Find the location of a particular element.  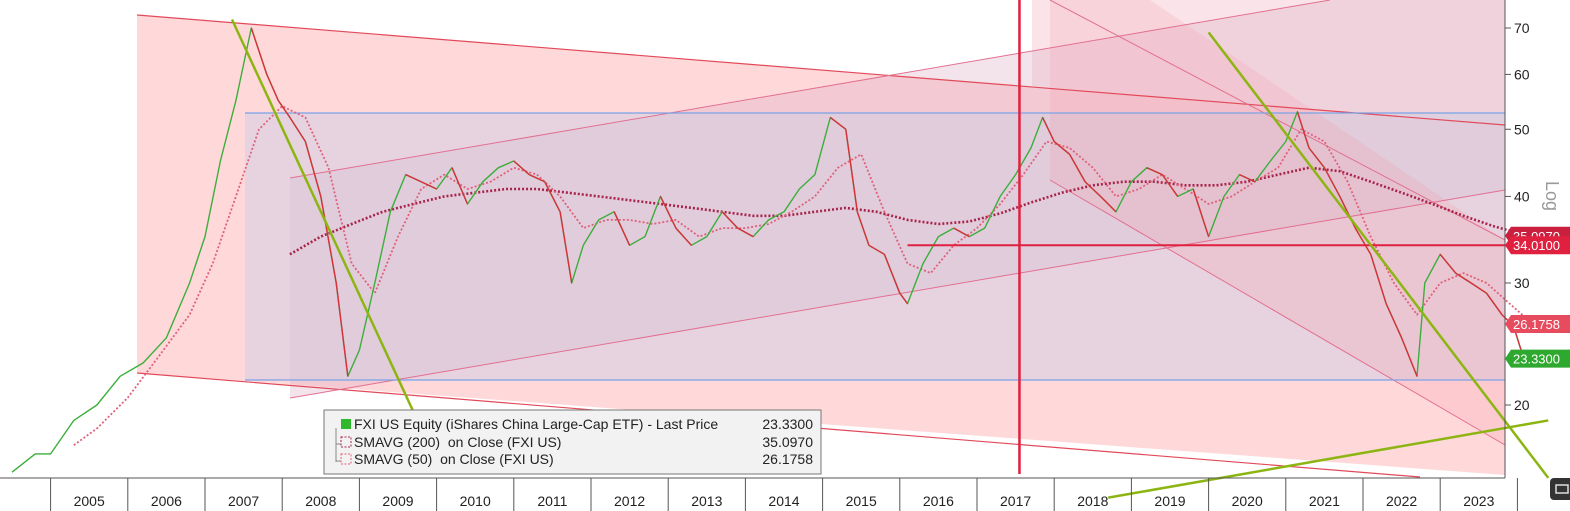

x-tick-label: 2016 is located at coordinates (938, 501).